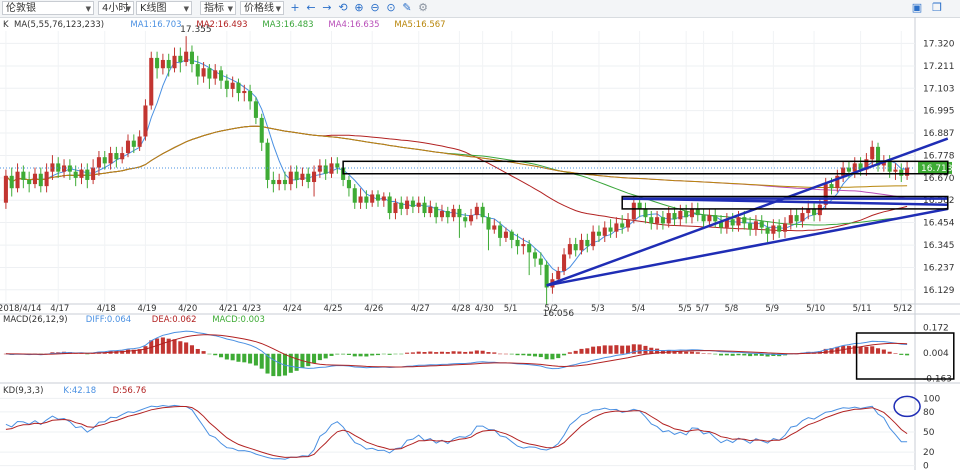 The image size is (960, 470). I want to click on kd-tick-label: 100, so click(931, 399).